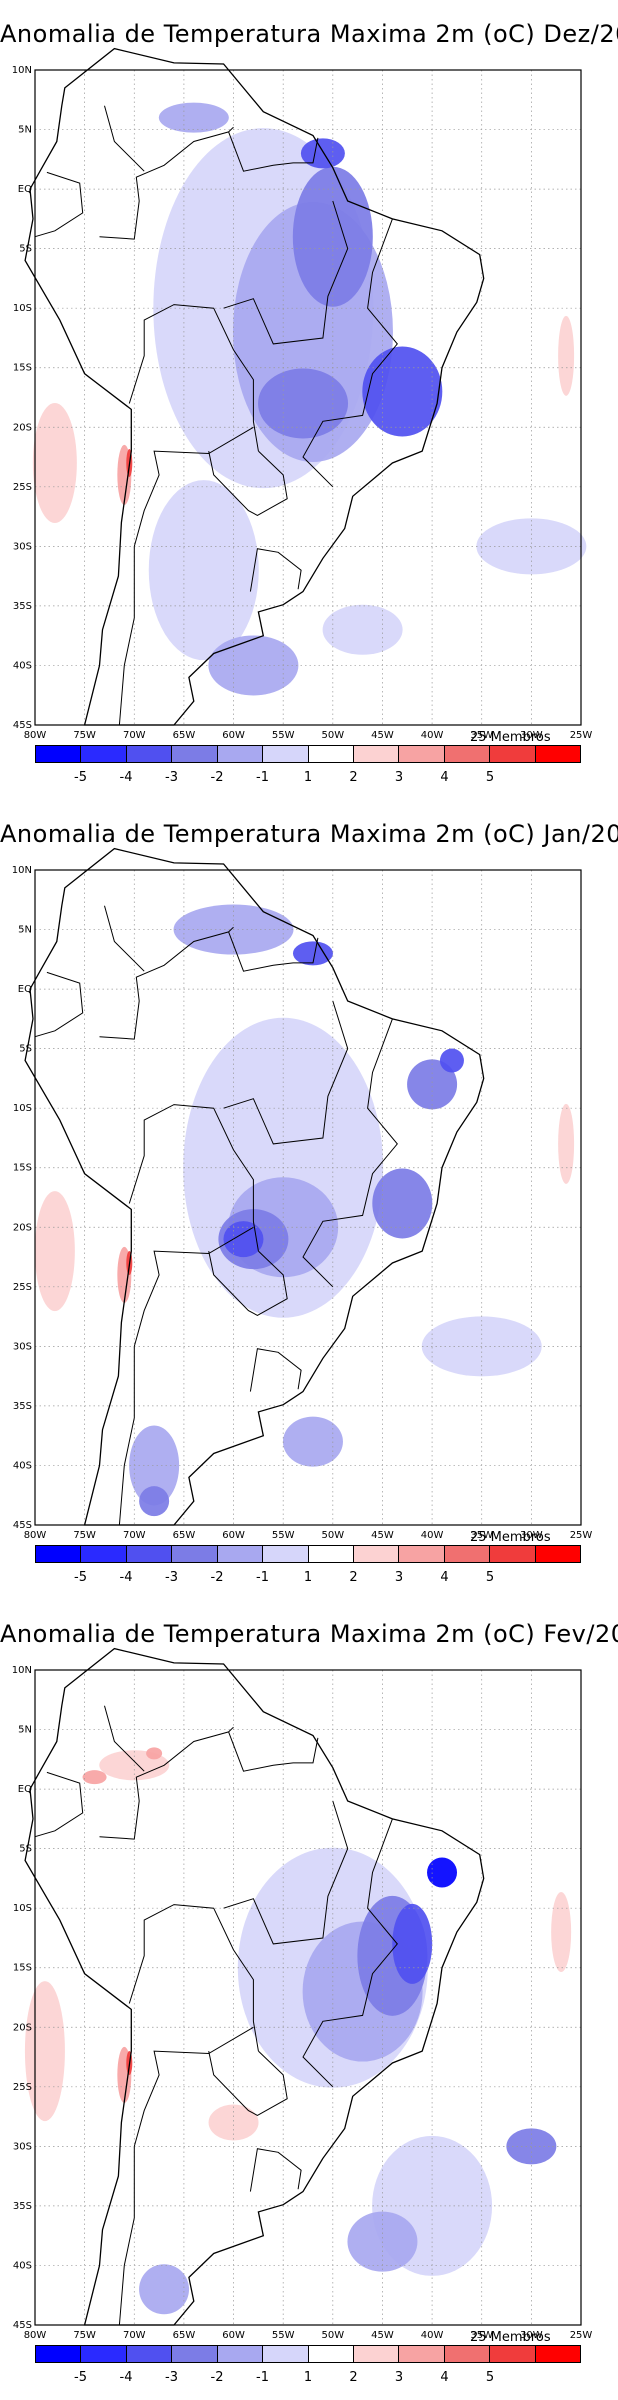  Describe the element at coordinates (531, 1535) in the screenshot. I see `lon-tick-label: 30W` at that location.